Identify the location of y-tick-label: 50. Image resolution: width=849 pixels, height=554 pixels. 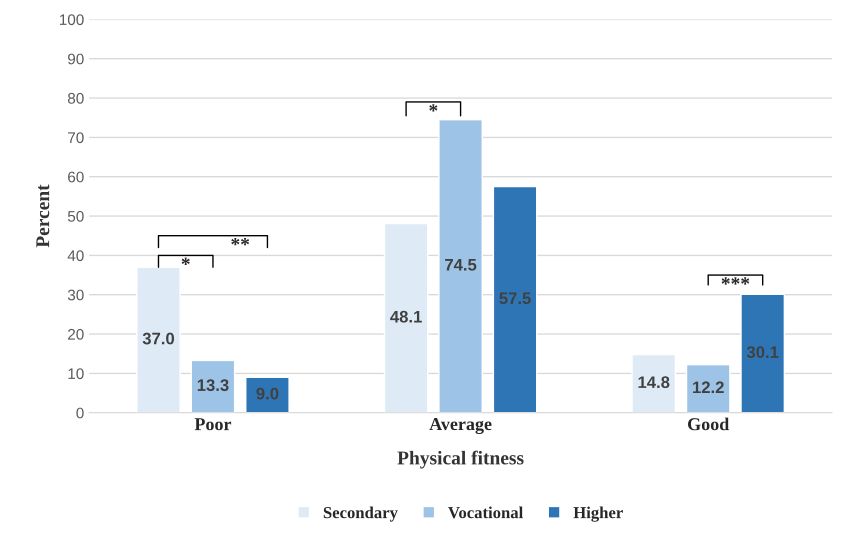
(76, 216).